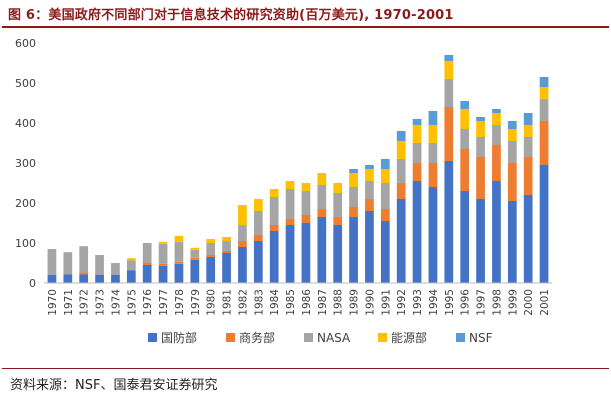 This screenshot has height=402, width=611. Describe the element at coordinates (101, 302) in the screenshot. I see `x-tick-label: 1973` at that location.